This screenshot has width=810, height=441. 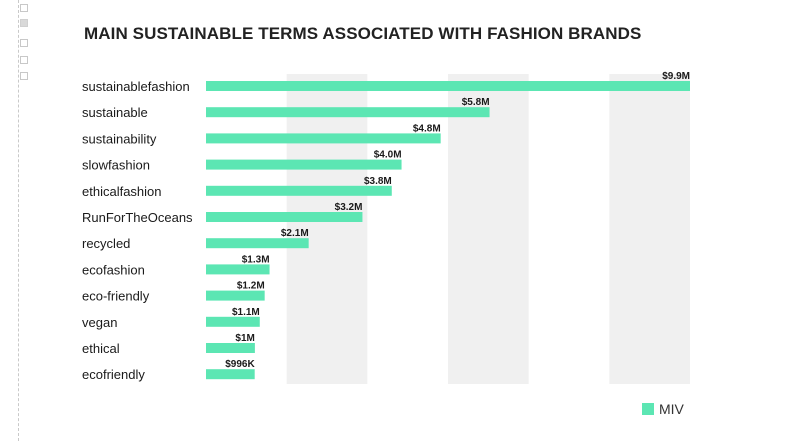 What do you see at coordinates (256, 259) in the screenshot?
I see `data-label: $1.3M` at bounding box center [256, 259].